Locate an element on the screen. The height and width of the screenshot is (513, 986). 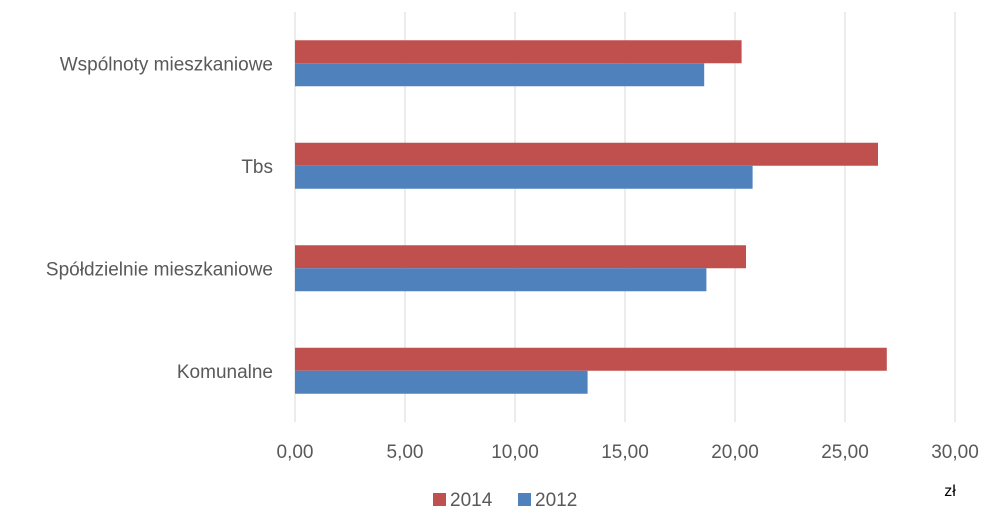
legend-swatch-2012 is located at coordinates (524, 499).